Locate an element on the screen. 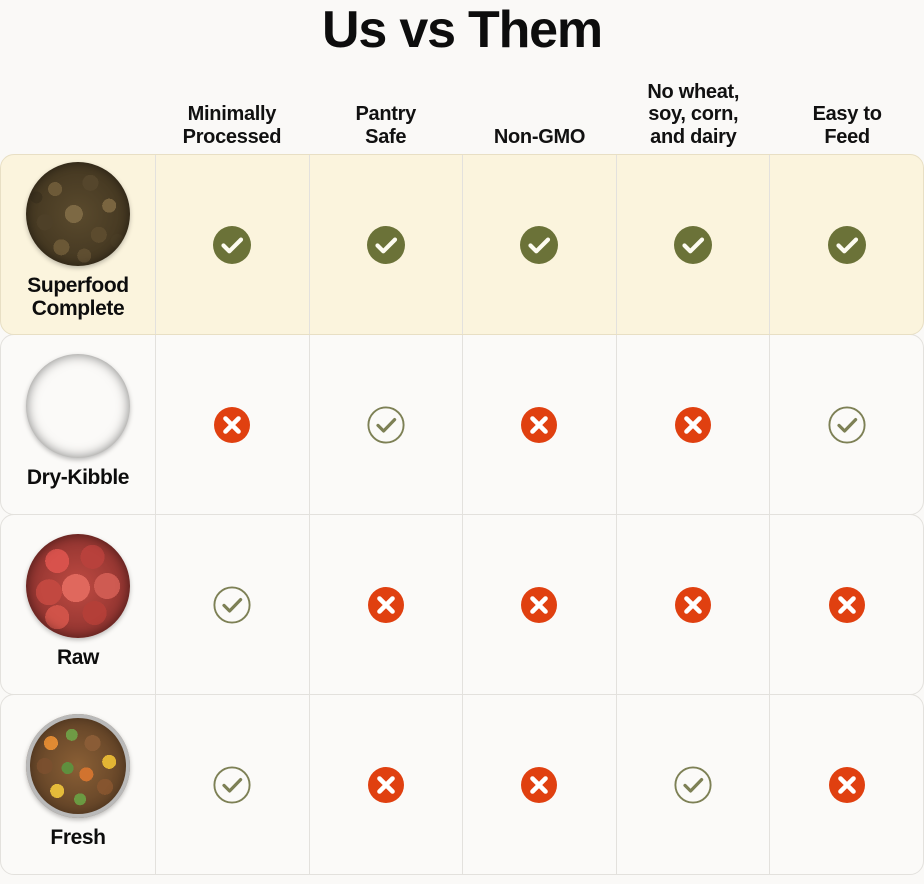 The height and width of the screenshot is (884, 924). product-cell-superfood-complete: Superfood Complete is located at coordinates (78, 244).